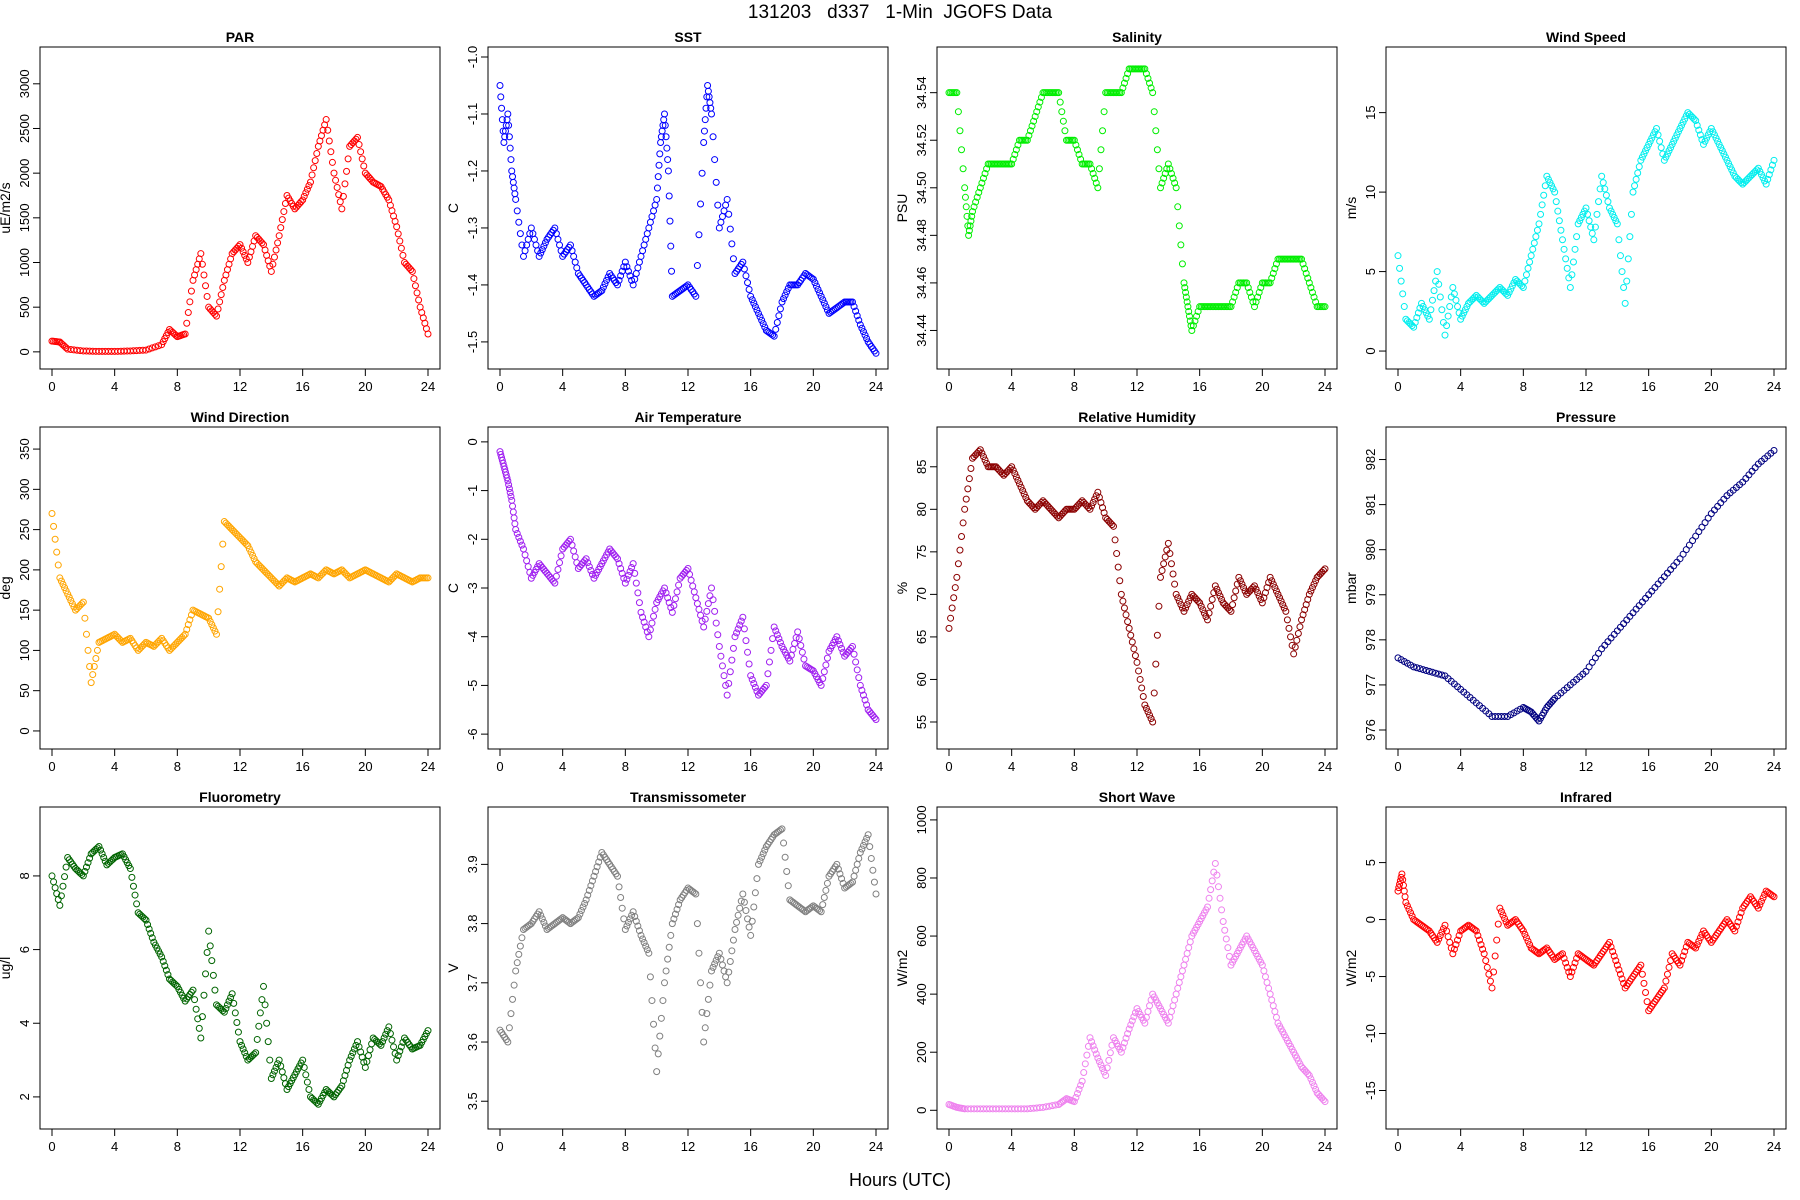 The image size is (1800, 1200). I want to click on x-tick-label-salinity: 16, so click(1199, 386).